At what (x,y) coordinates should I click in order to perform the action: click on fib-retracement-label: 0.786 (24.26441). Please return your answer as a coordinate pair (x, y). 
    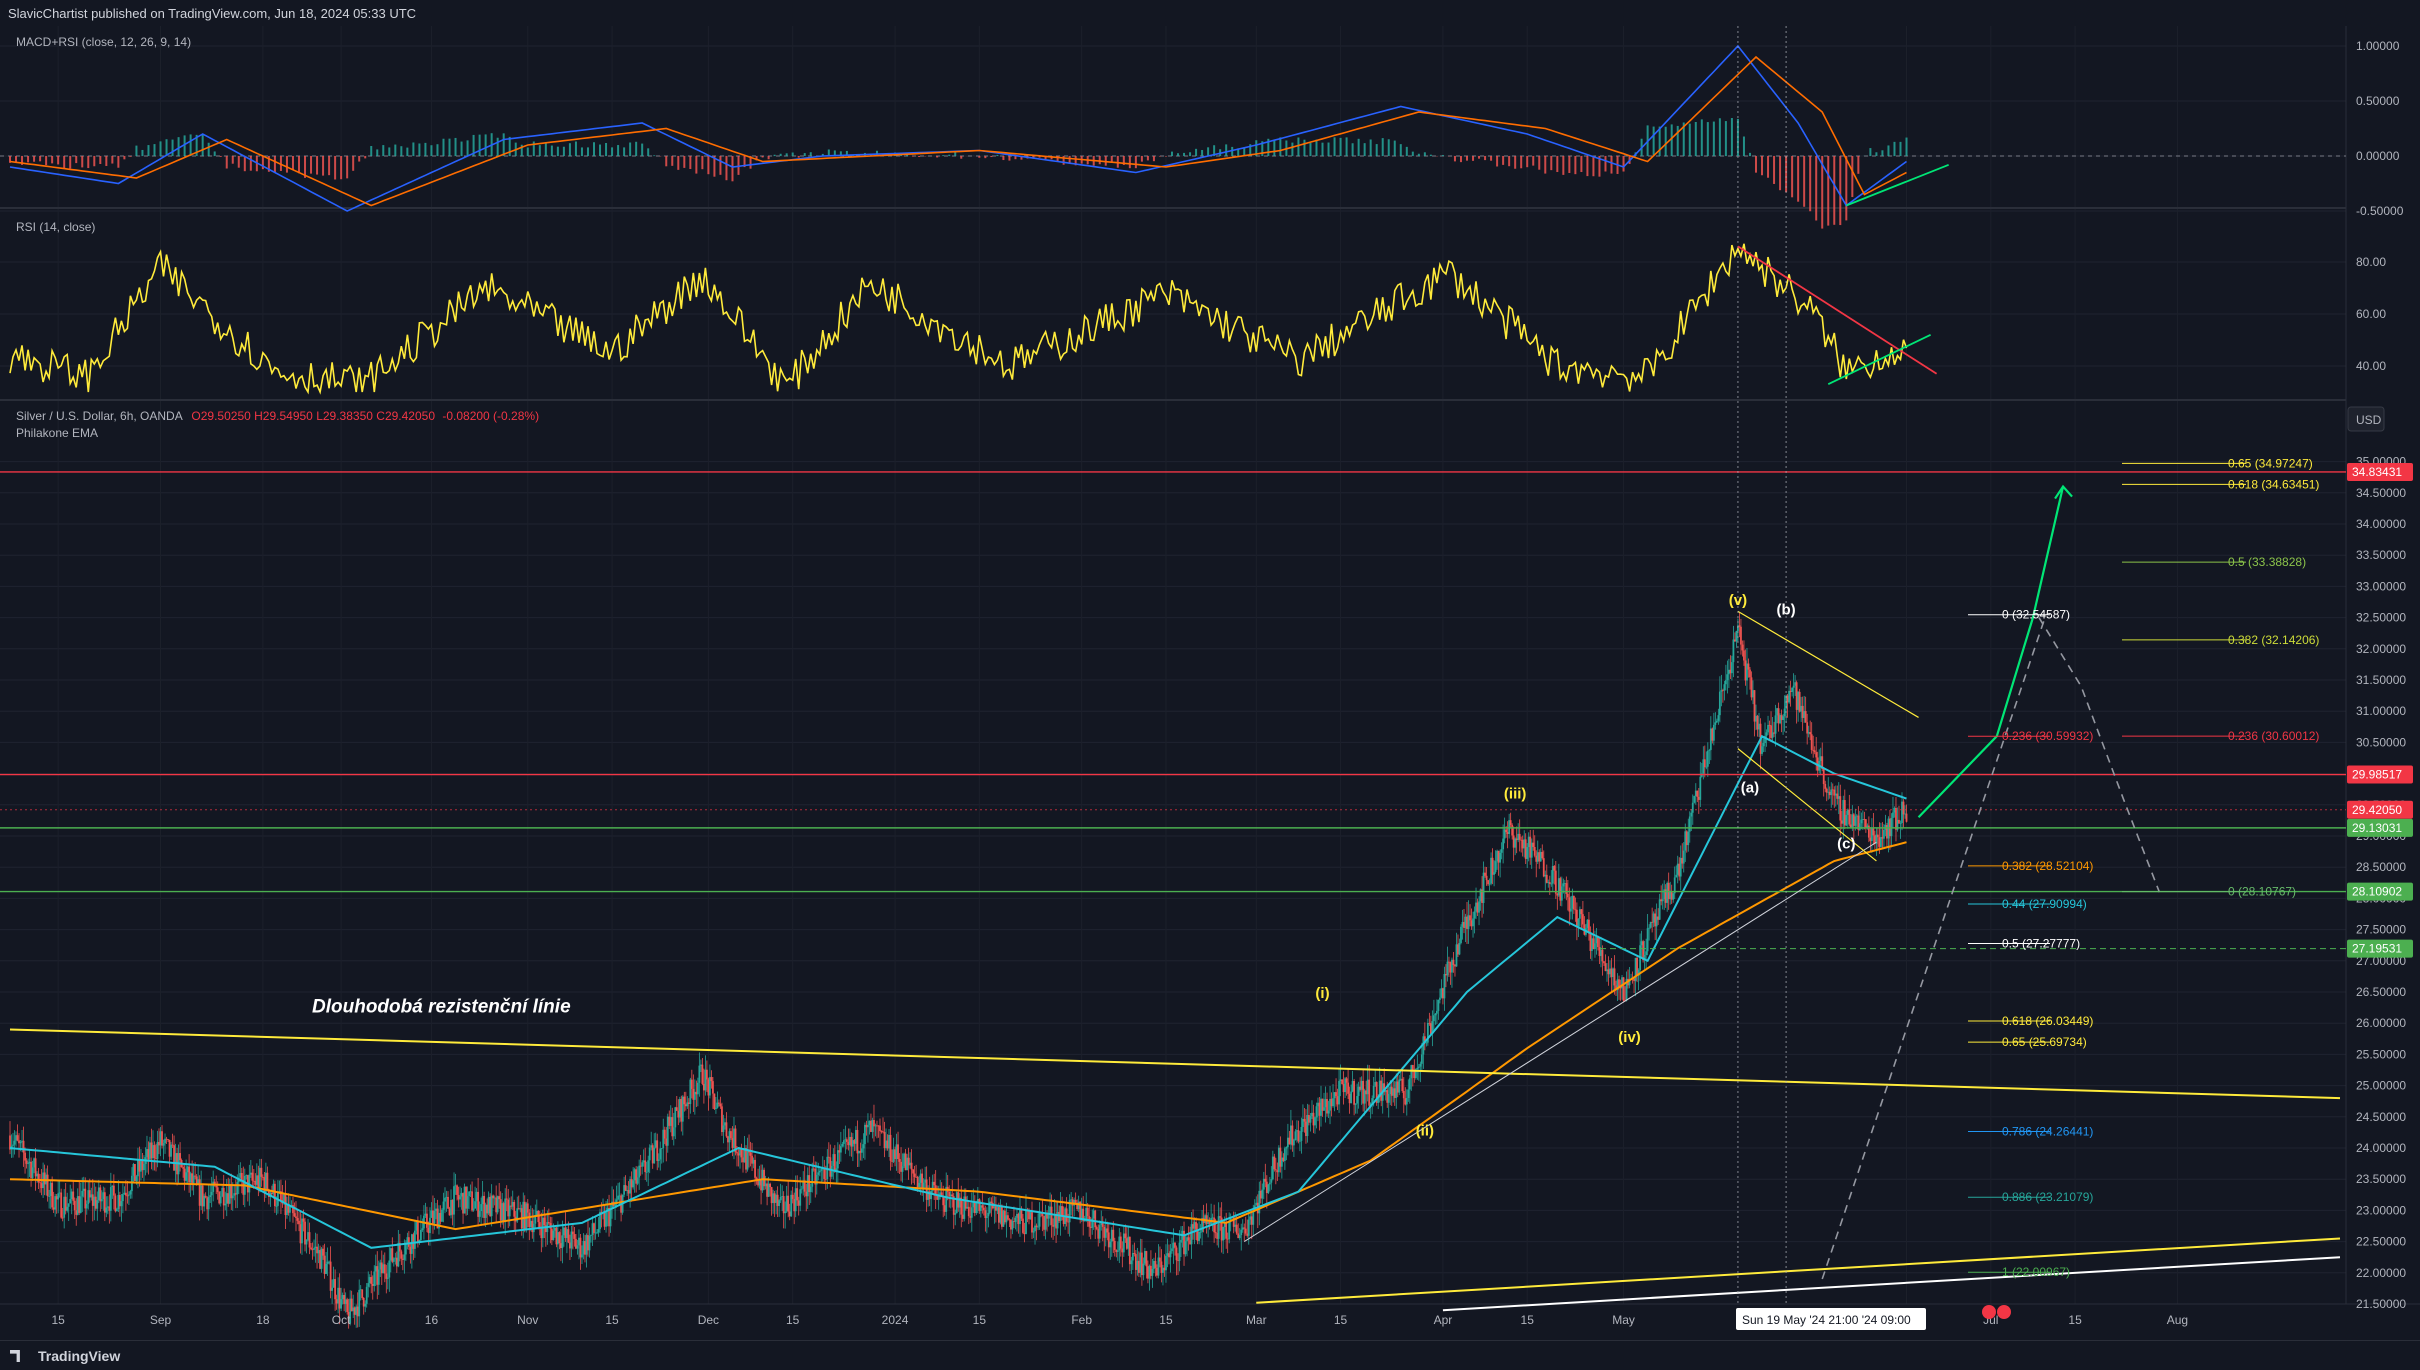
    Looking at the image, I should click on (2047, 1132).